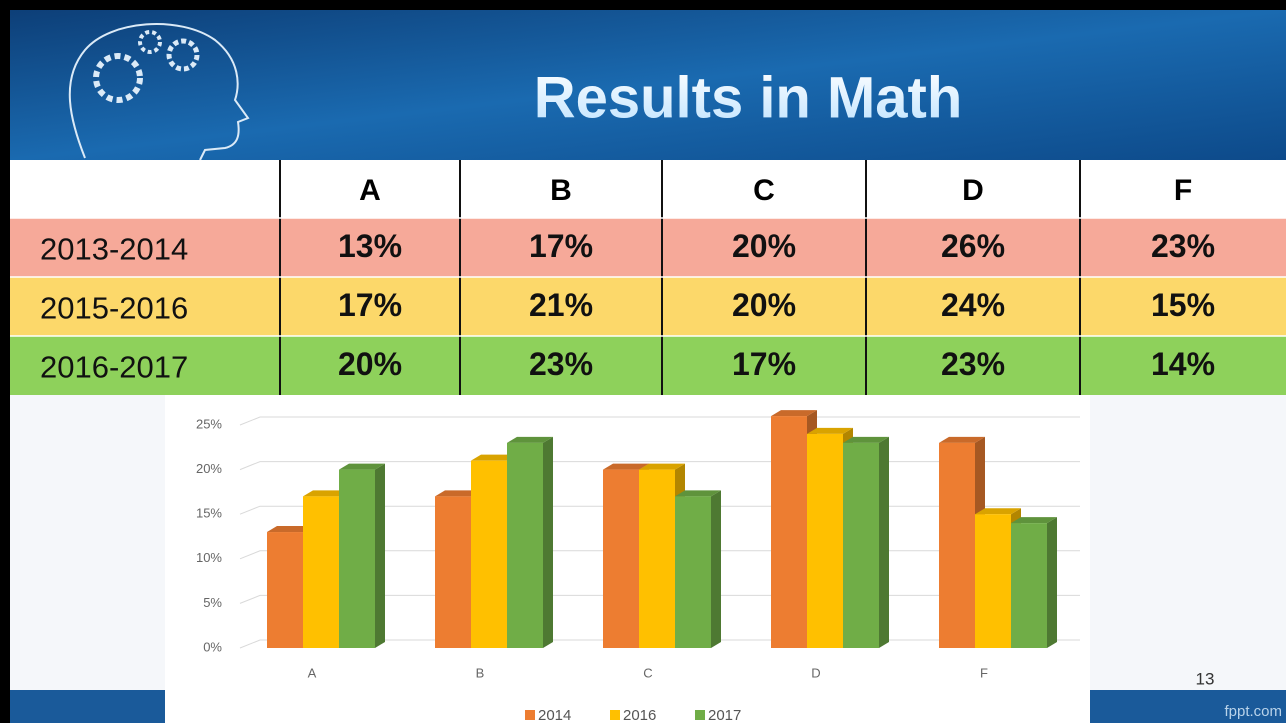 The image size is (1286, 723). I want to click on table-cell: 26%, so click(973, 246).